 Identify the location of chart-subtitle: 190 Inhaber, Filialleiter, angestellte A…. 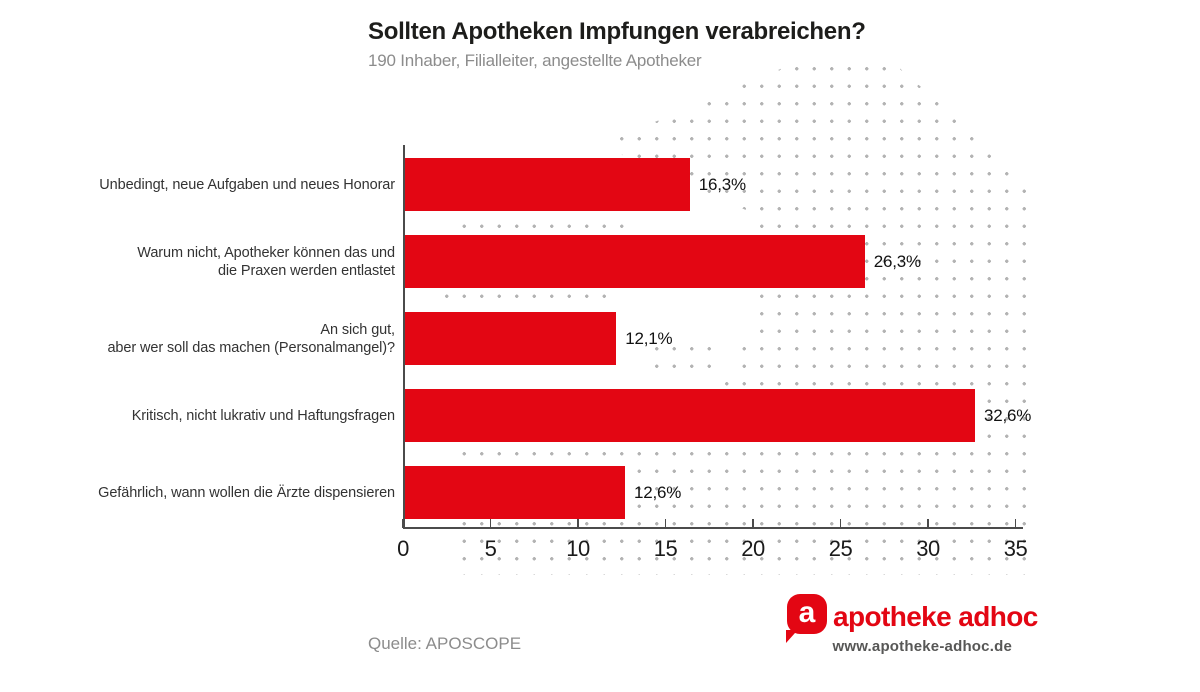
(535, 60).